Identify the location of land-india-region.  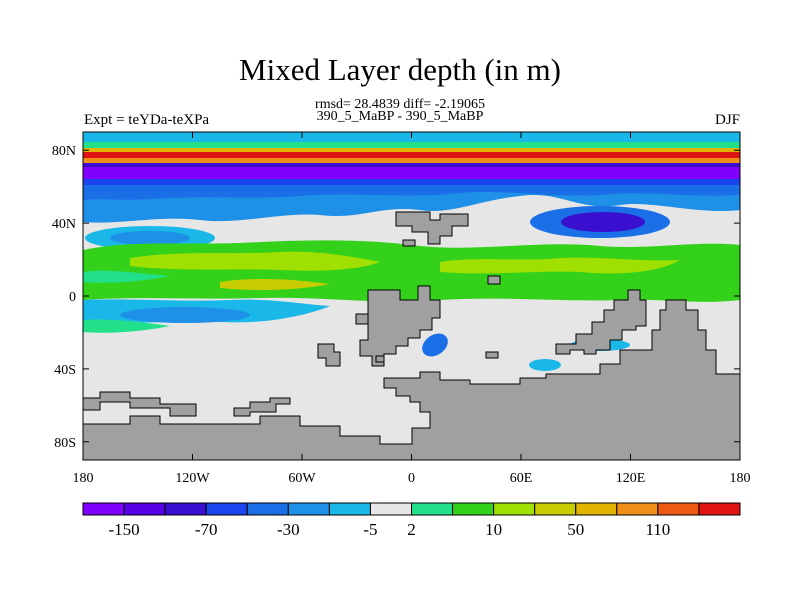
(601, 322).